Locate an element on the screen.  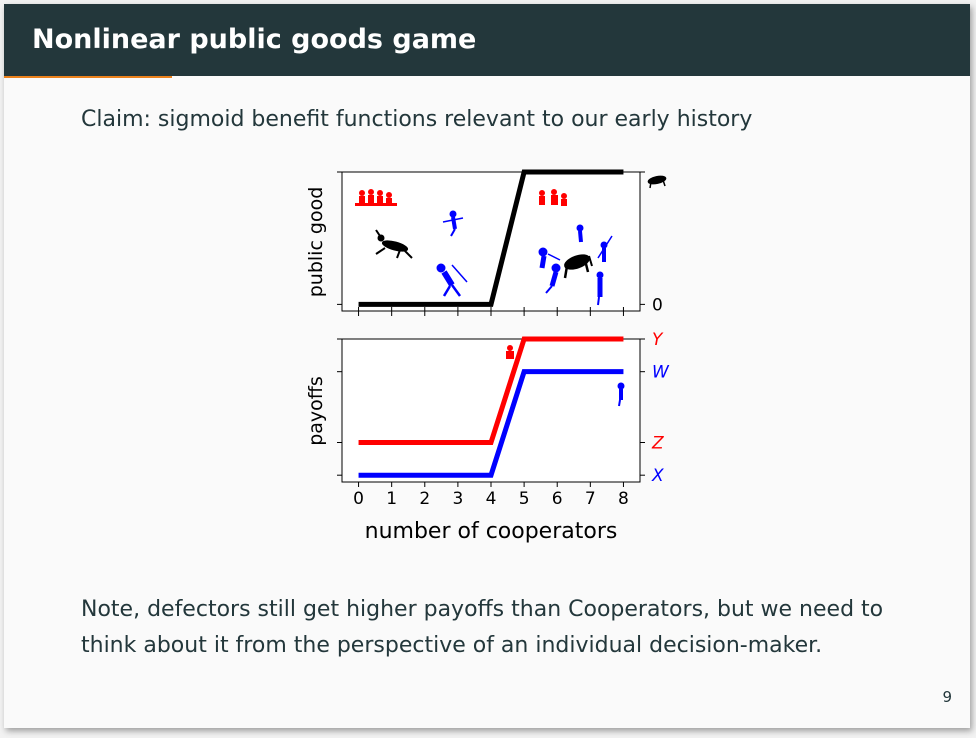
x-tick-label: 2 is located at coordinates (424, 499).